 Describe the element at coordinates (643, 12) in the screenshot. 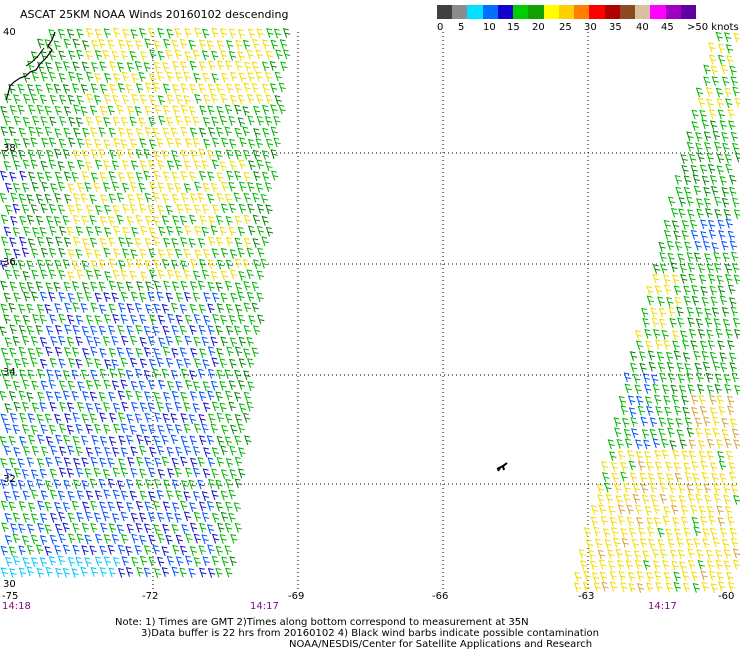

I see `colorbar-swatch` at that location.